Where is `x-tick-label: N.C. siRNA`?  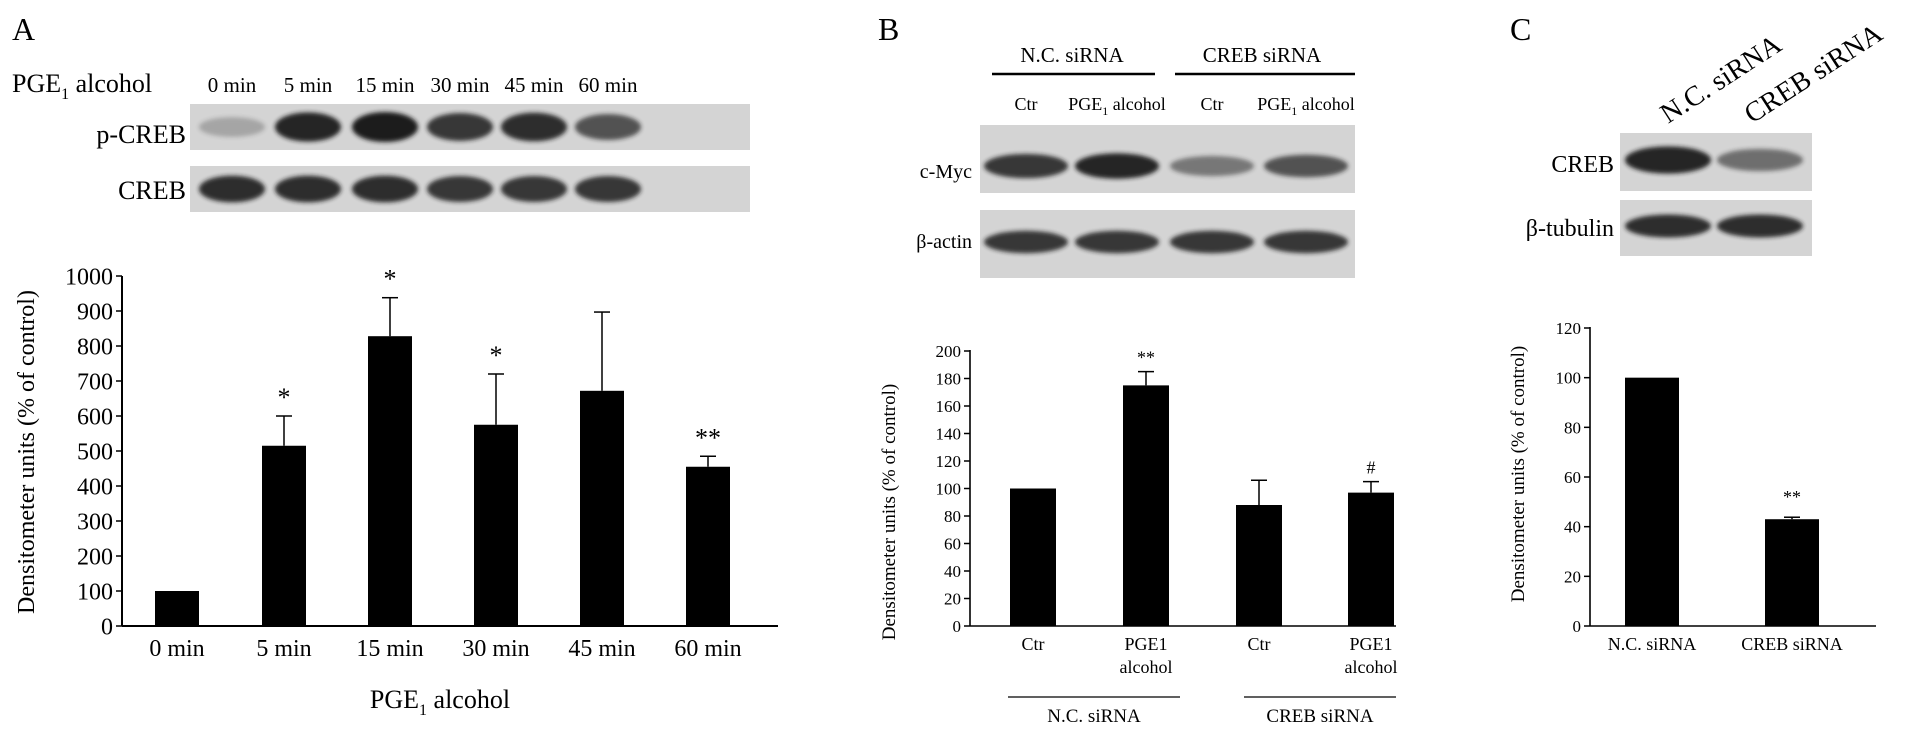
x-tick-label: N.C. siRNA is located at coordinates (1652, 644).